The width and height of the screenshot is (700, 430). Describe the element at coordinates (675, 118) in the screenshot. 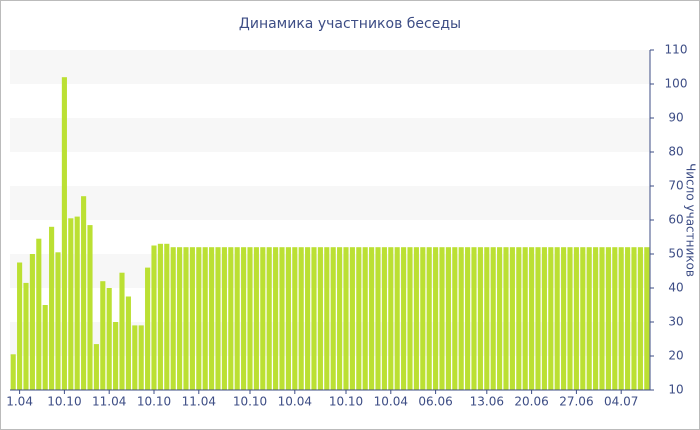

I see `y-tick-label: 90` at that location.